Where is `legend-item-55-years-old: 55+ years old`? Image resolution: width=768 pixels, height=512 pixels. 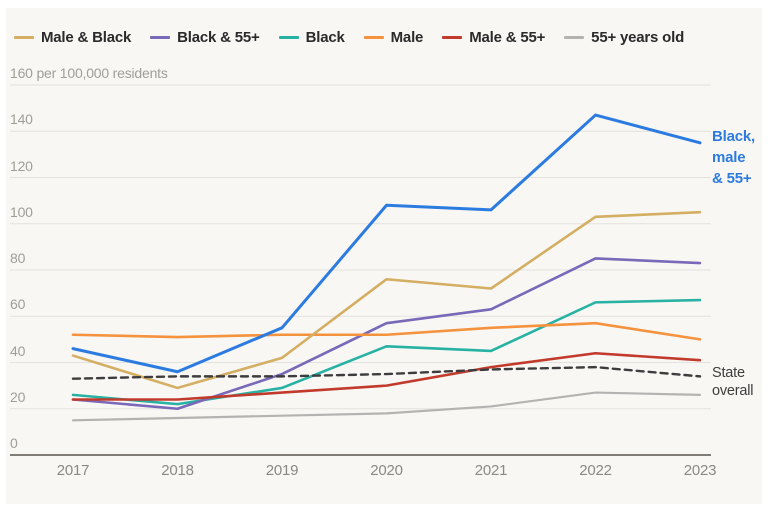 legend-item-55-years-old: 55+ years old is located at coordinates (624, 37).